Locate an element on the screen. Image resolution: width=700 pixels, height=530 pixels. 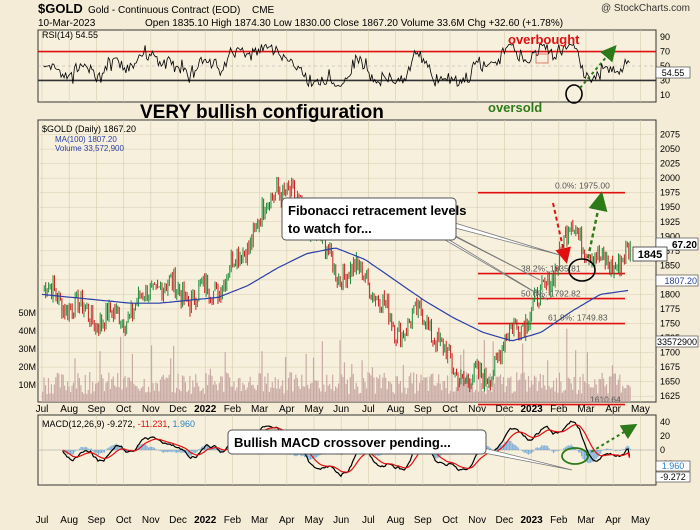
macd-circle is located at coordinates (575, 456).